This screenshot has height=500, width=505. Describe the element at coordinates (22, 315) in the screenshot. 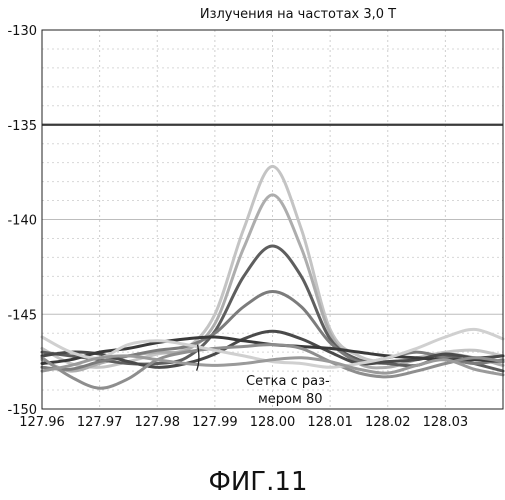

I see `y-tick-label: -145` at that location.